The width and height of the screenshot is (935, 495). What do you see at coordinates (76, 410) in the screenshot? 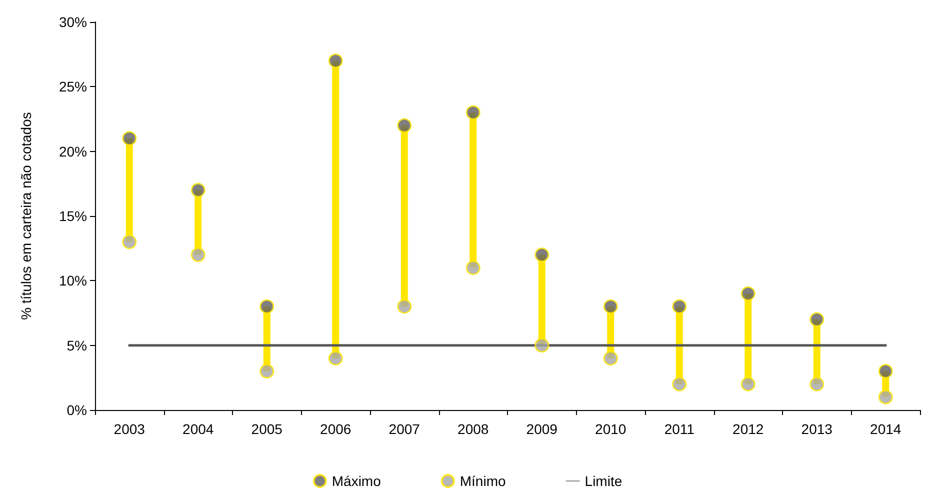
I see `y-tick-label: 0%` at bounding box center [76, 410].